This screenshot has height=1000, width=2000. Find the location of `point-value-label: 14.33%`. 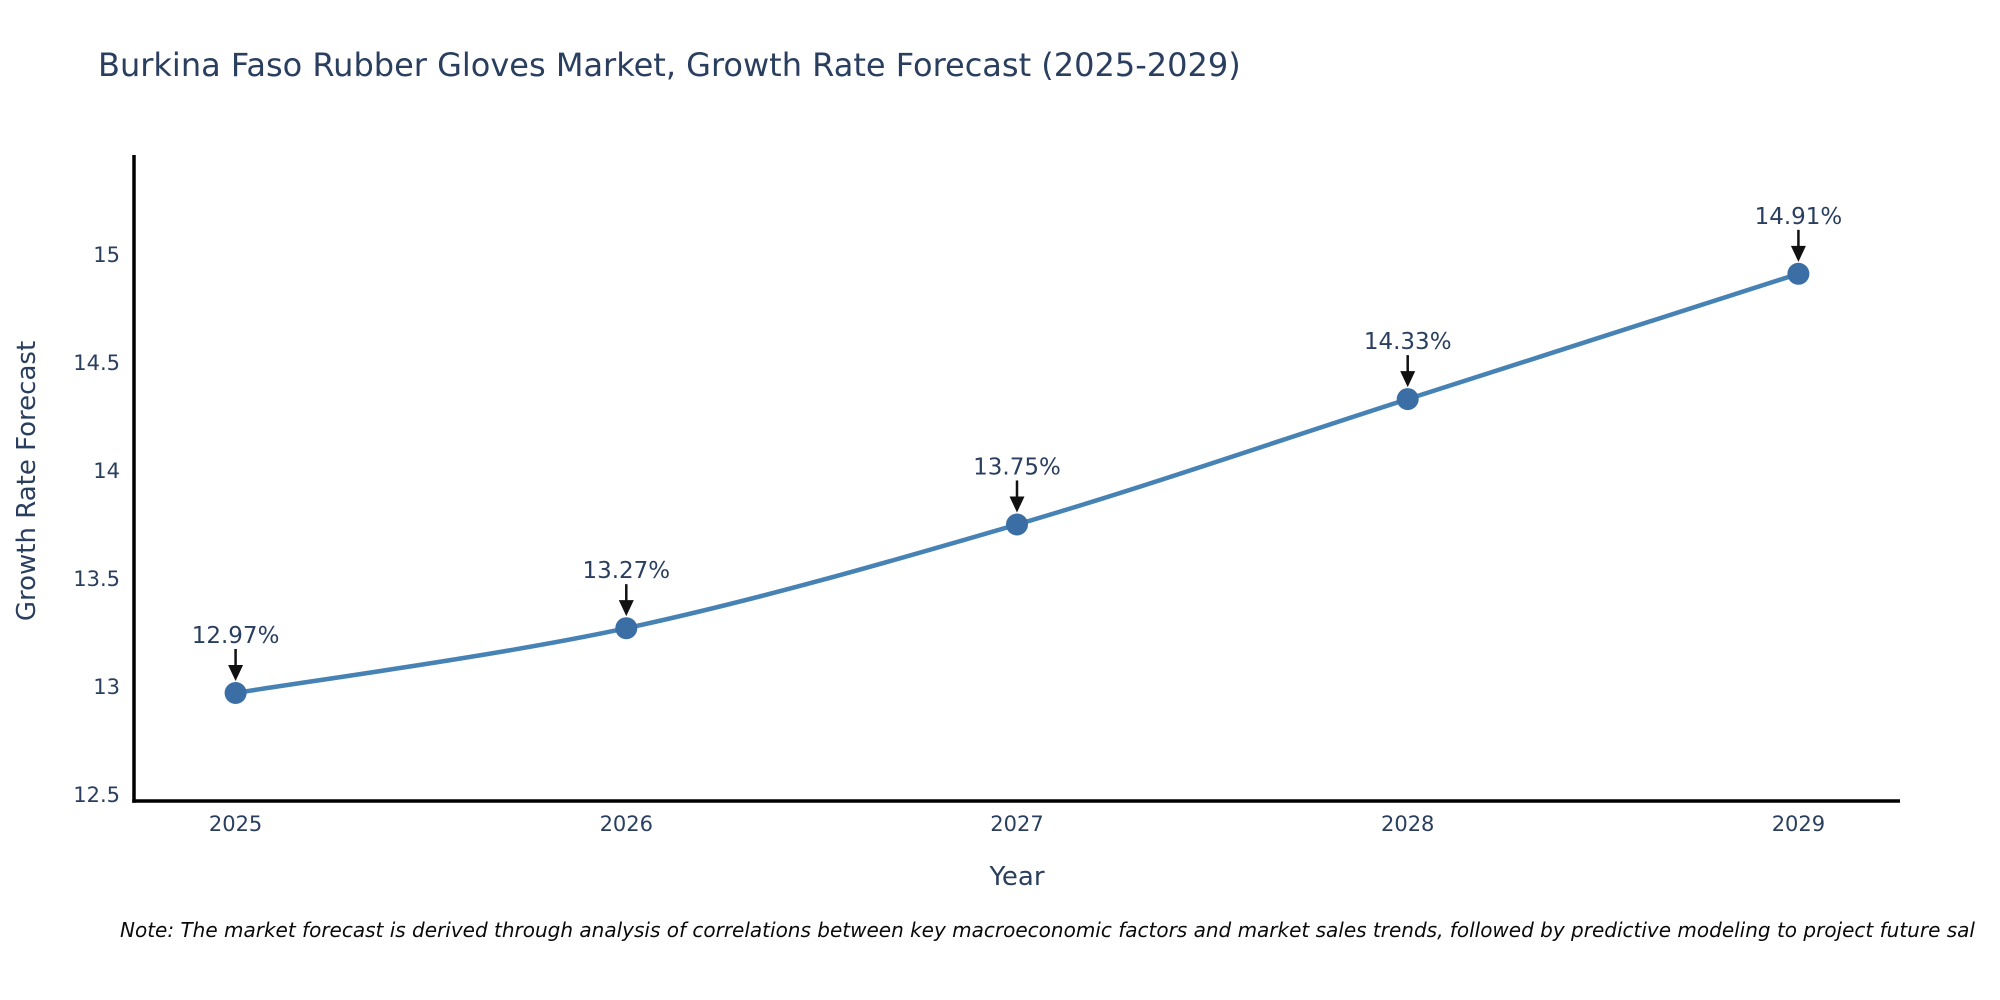

point-value-label: 14.33% is located at coordinates (1408, 342).